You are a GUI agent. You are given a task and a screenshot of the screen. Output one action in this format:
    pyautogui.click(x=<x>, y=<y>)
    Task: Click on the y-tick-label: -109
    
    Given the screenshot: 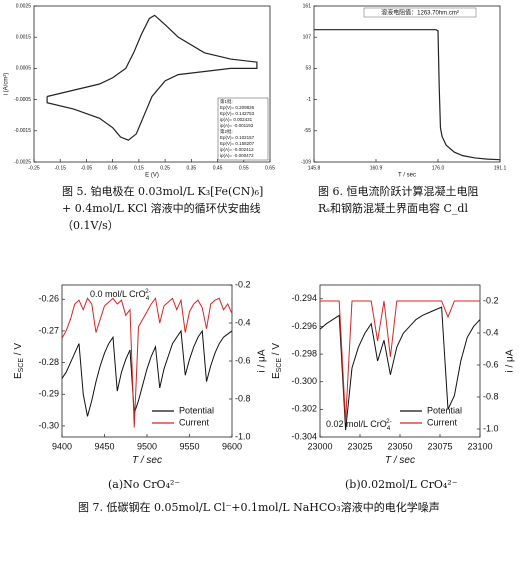 What is the action you would take?
    pyautogui.click(x=306, y=162)
    